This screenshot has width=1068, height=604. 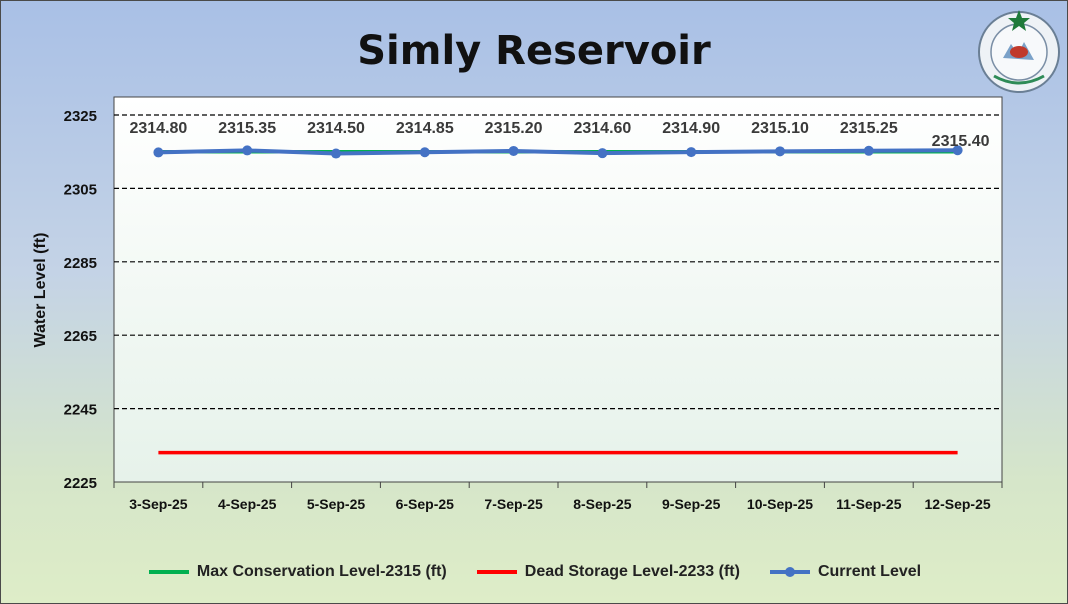 I want to click on y-tick-label: 2225, so click(x=80, y=483).